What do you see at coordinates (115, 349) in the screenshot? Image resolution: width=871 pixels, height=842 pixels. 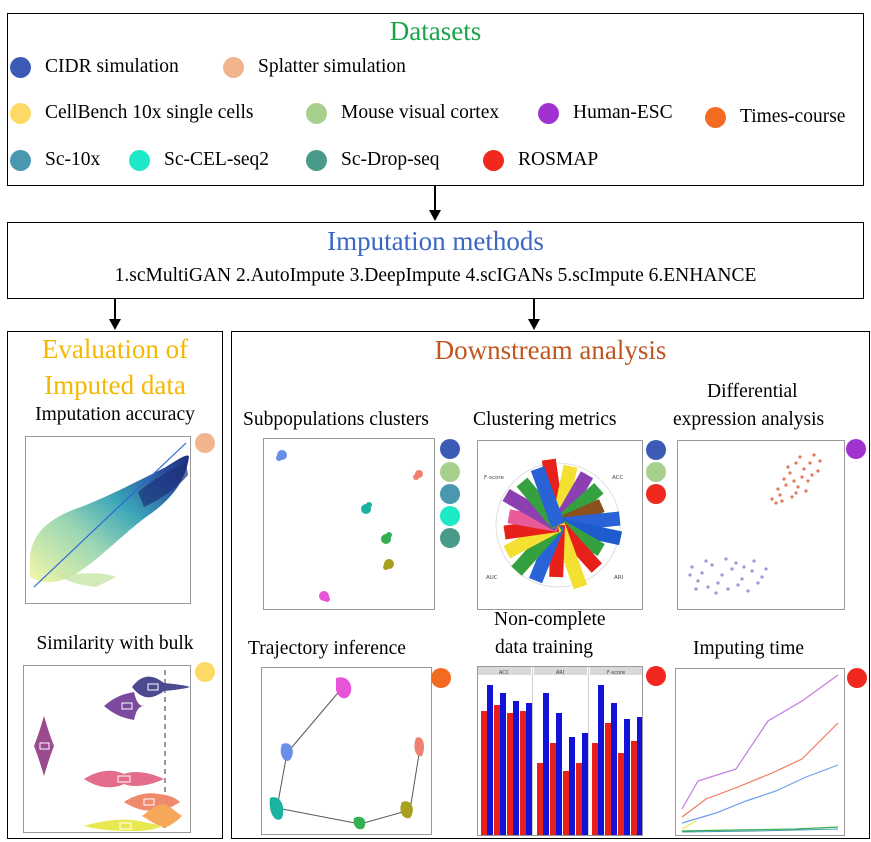 I see `evaluation-title-line1: Evaluation of` at bounding box center [115, 349].